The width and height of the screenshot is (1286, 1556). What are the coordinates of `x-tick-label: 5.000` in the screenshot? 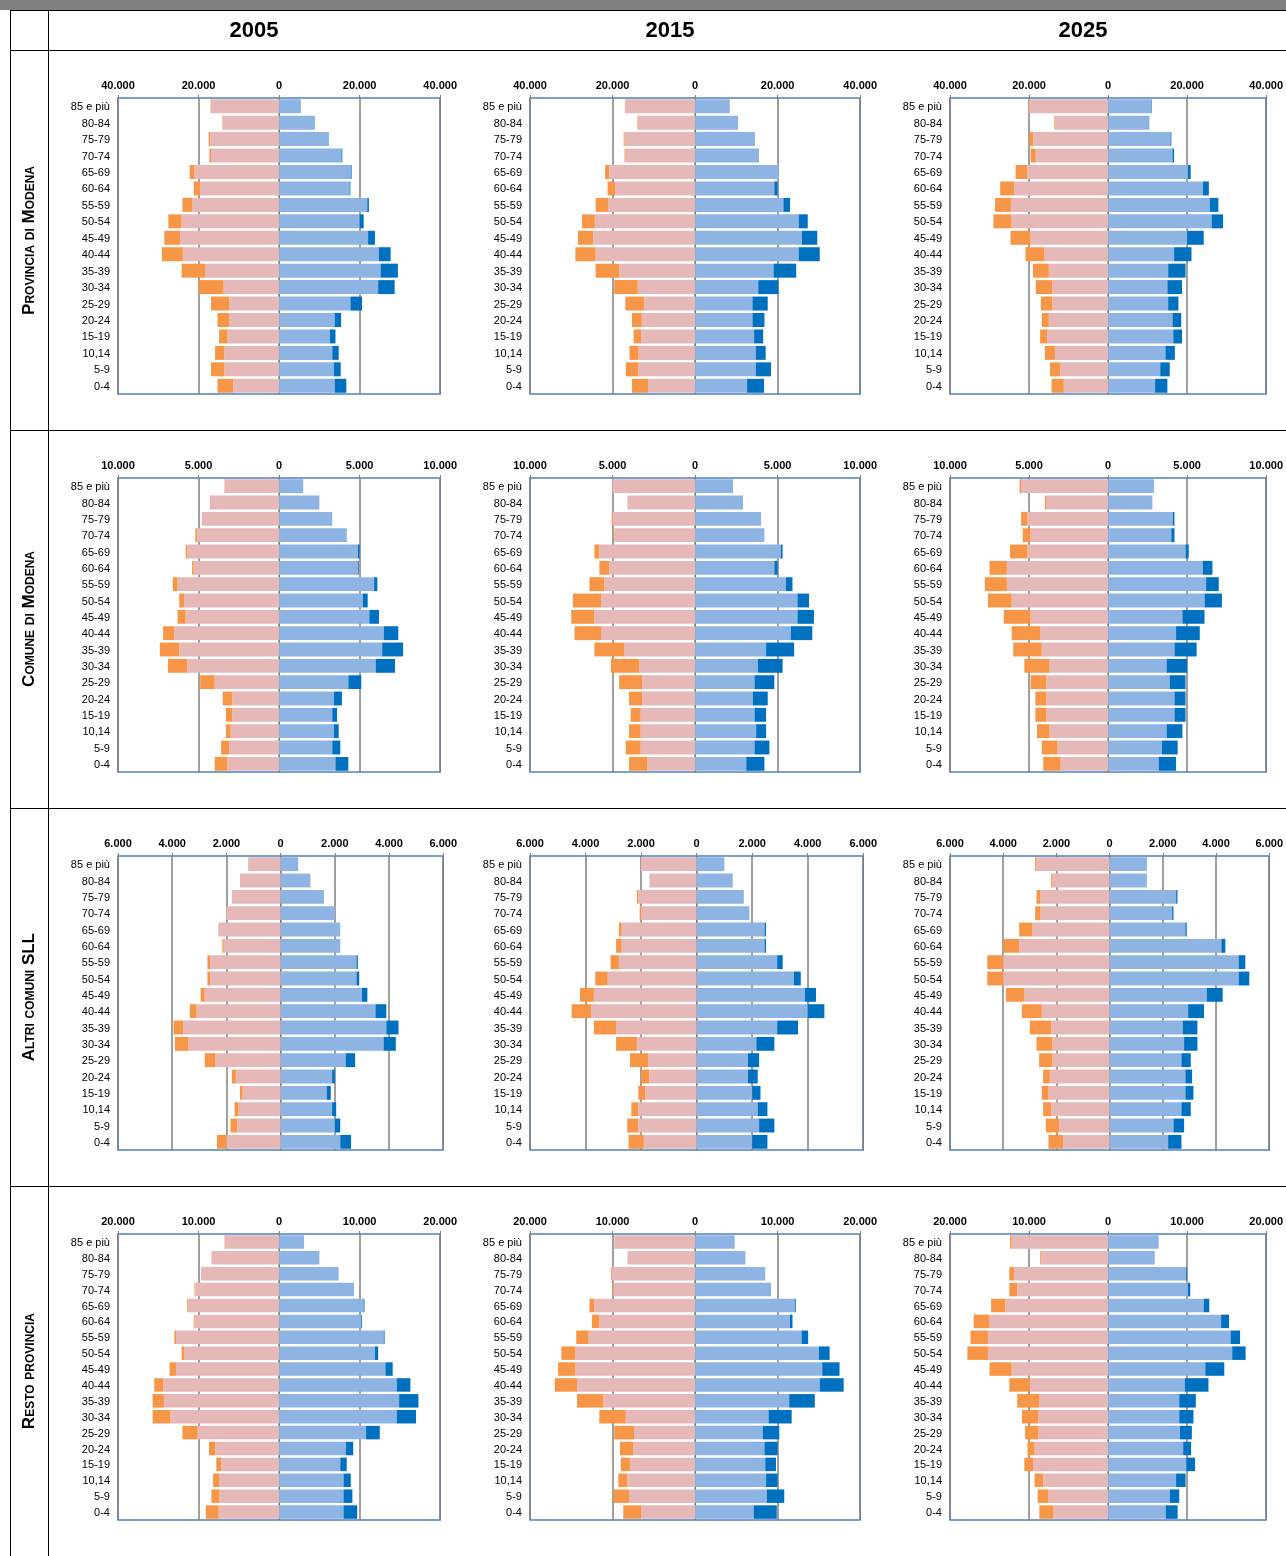 It's located at (1029, 464).